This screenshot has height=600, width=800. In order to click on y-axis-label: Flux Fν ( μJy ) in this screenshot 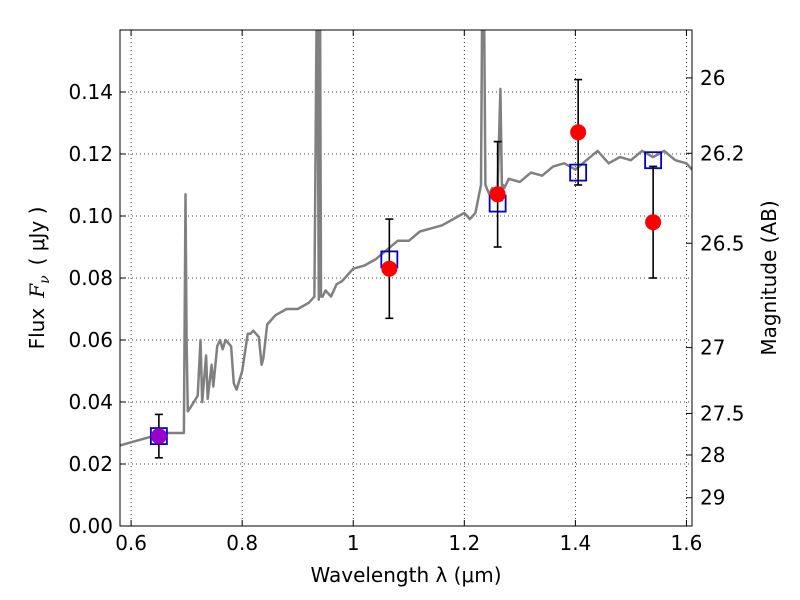, I will do `click(39, 278)`.